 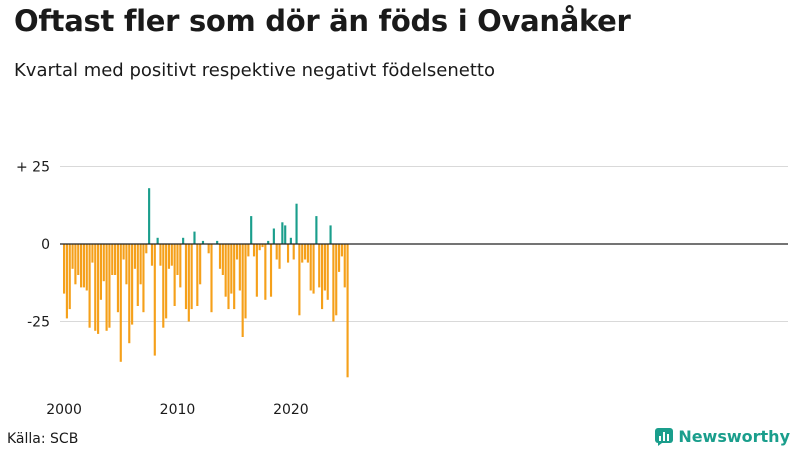 I want to click on x-axis-ticks: 2000 2010 2020, so click(x=177, y=410).